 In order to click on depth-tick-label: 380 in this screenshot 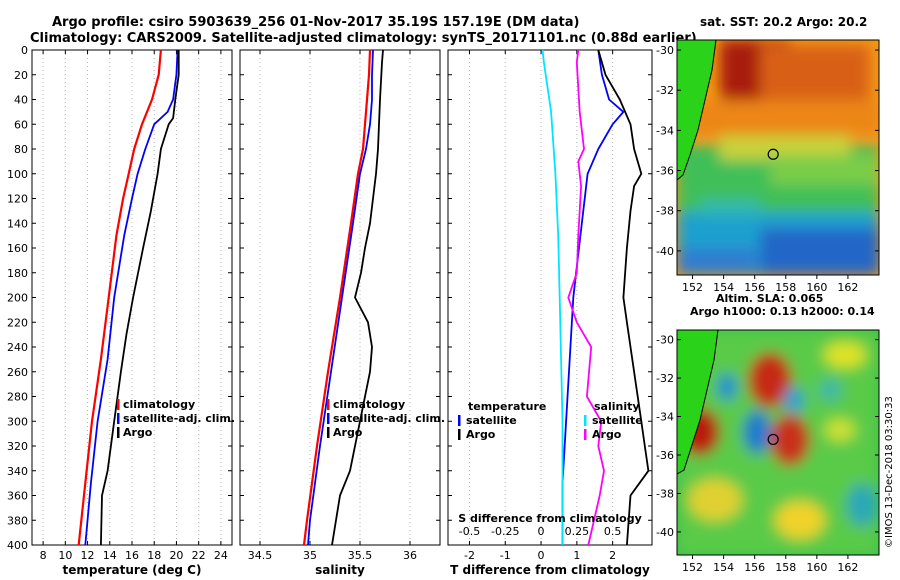, I will do `click(17, 520)`.